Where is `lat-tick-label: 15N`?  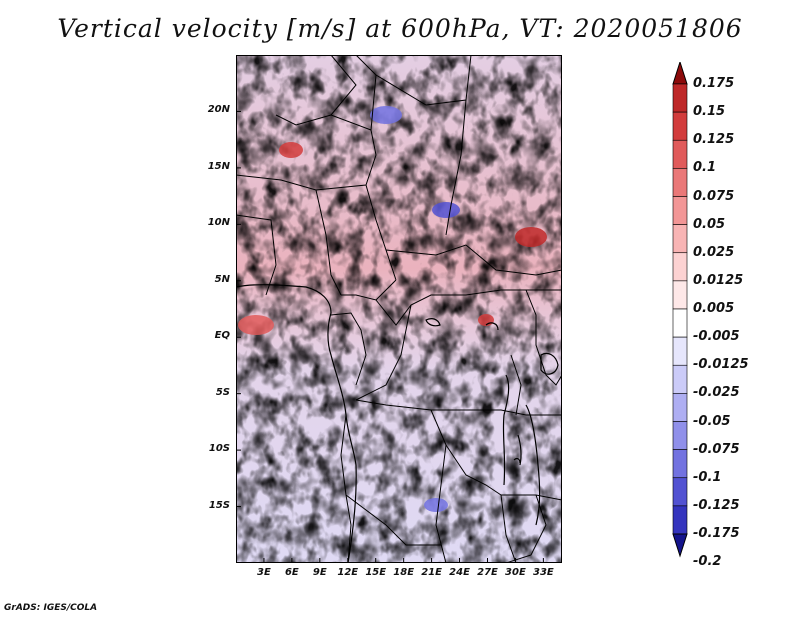
lat-tick-label: 15N is located at coordinates (218, 166).